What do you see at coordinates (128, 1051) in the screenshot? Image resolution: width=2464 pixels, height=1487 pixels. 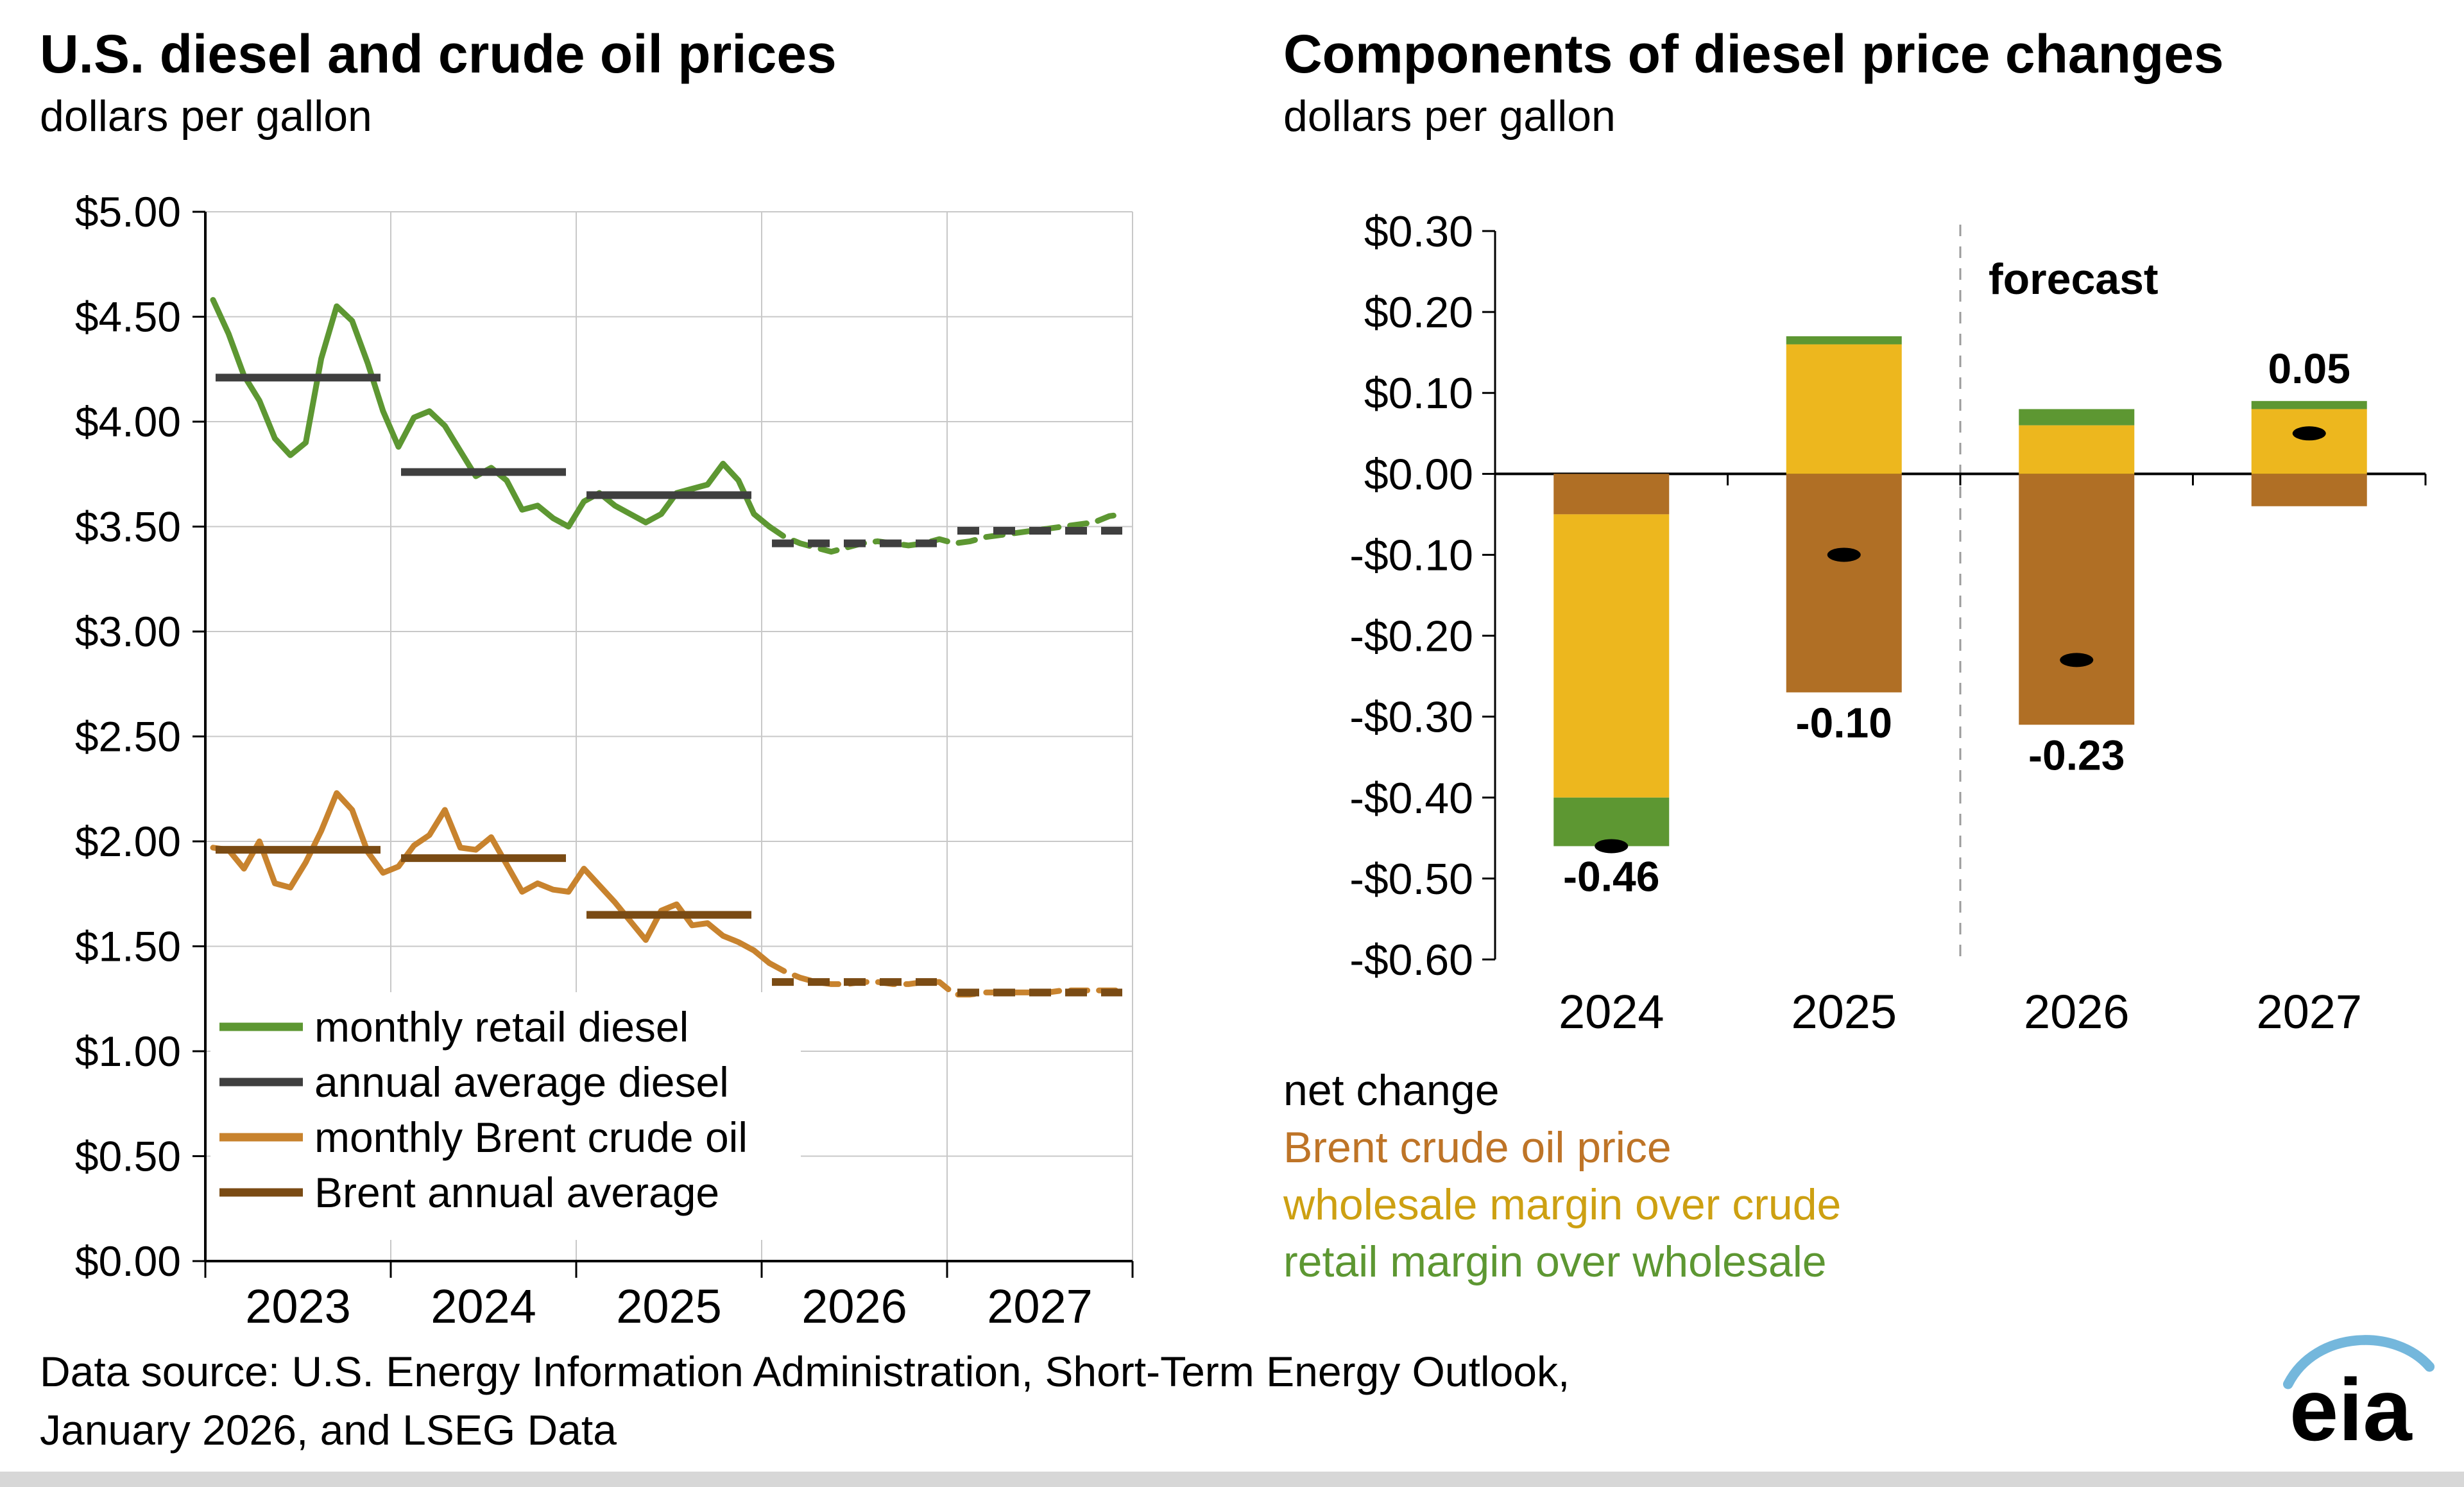 I see `y-axis-label: $1.00` at bounding box center [128, 1051].